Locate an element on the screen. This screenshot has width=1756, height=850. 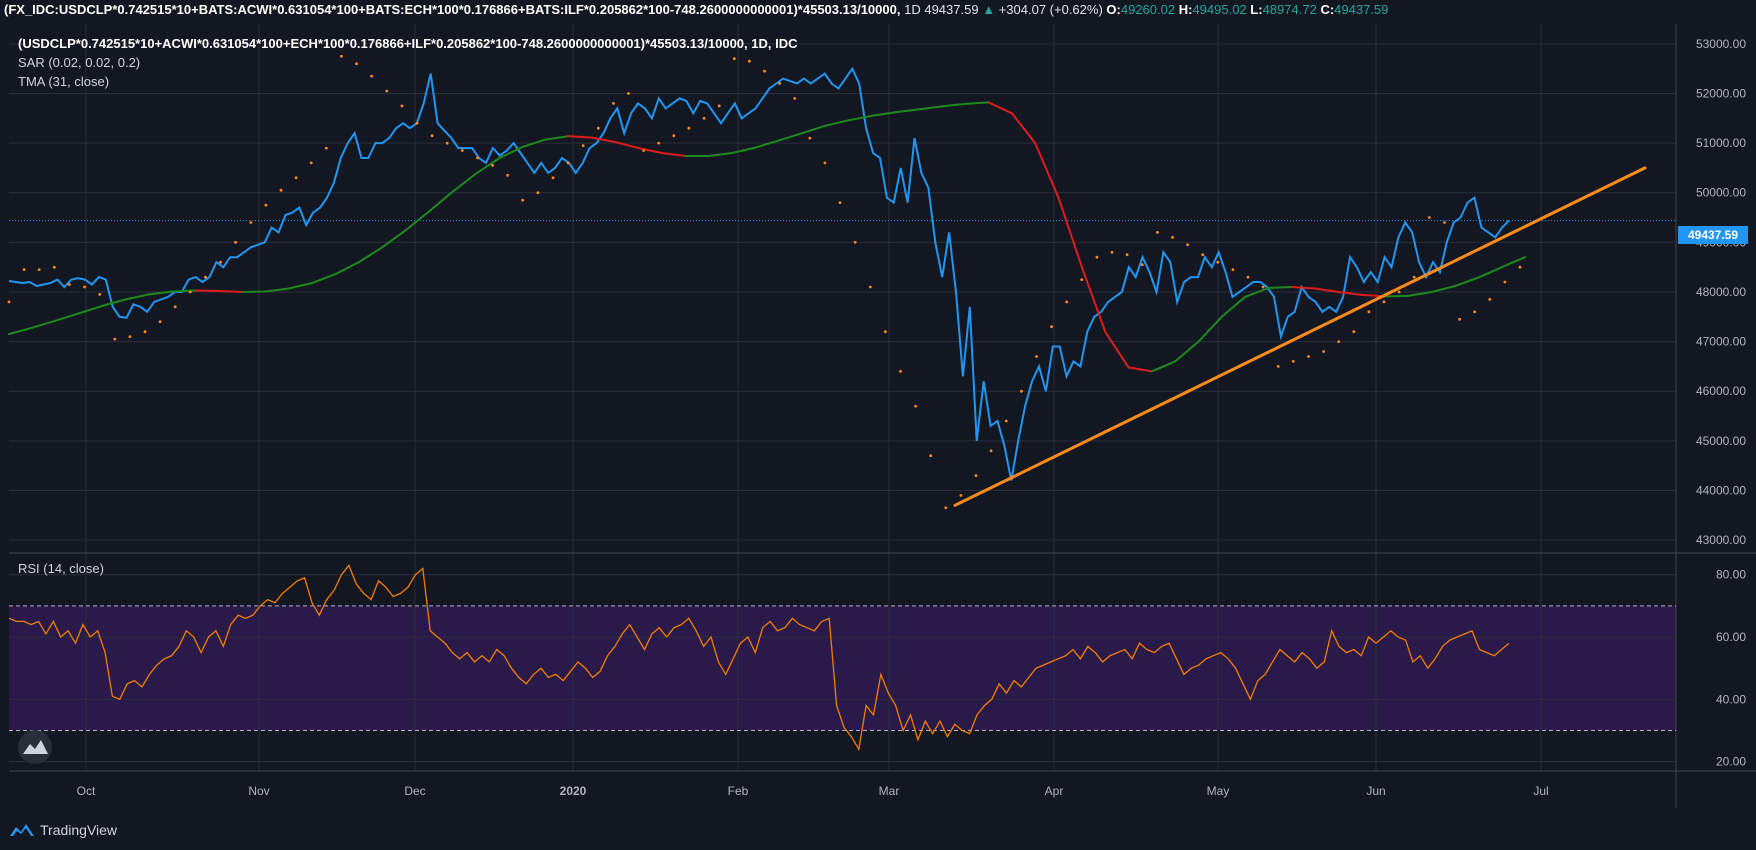
price-axis-label: 47000.00 is located at coordinates (1721, 342).